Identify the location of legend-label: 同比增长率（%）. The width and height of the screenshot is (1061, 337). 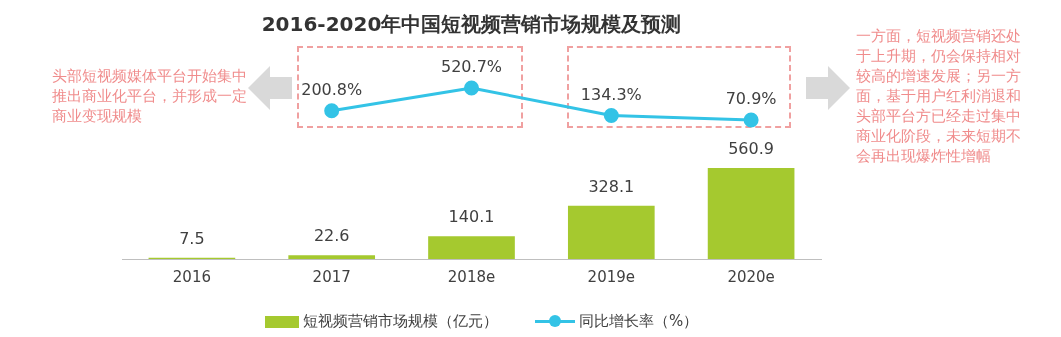
(639, 321).